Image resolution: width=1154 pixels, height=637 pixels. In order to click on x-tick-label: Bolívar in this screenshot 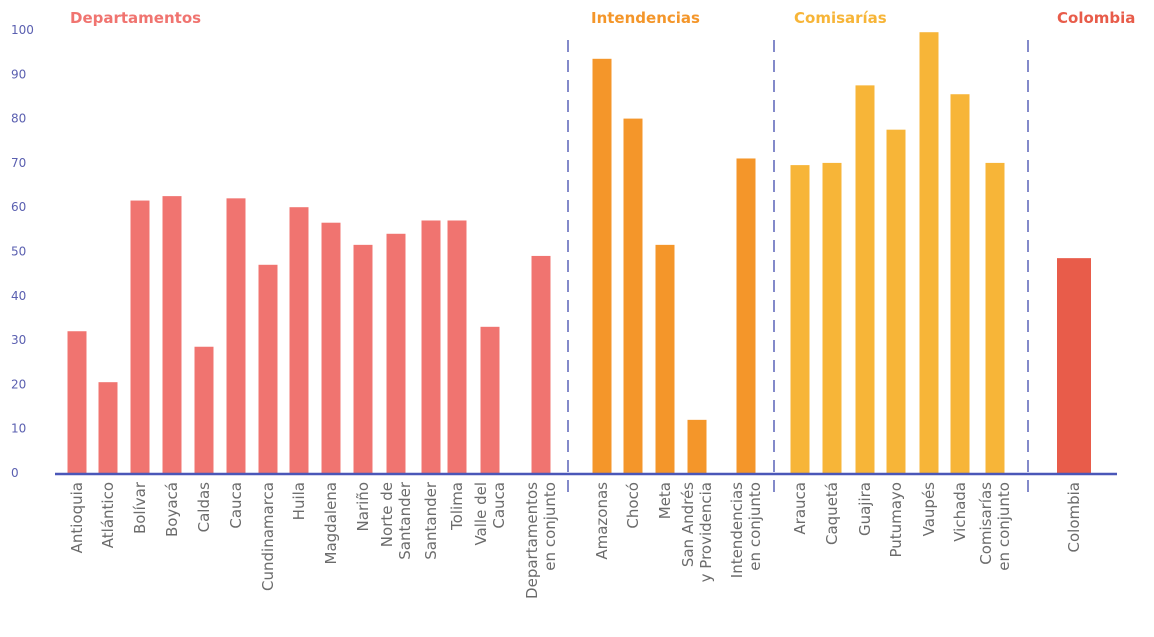, I will do `click(140, 507)`.